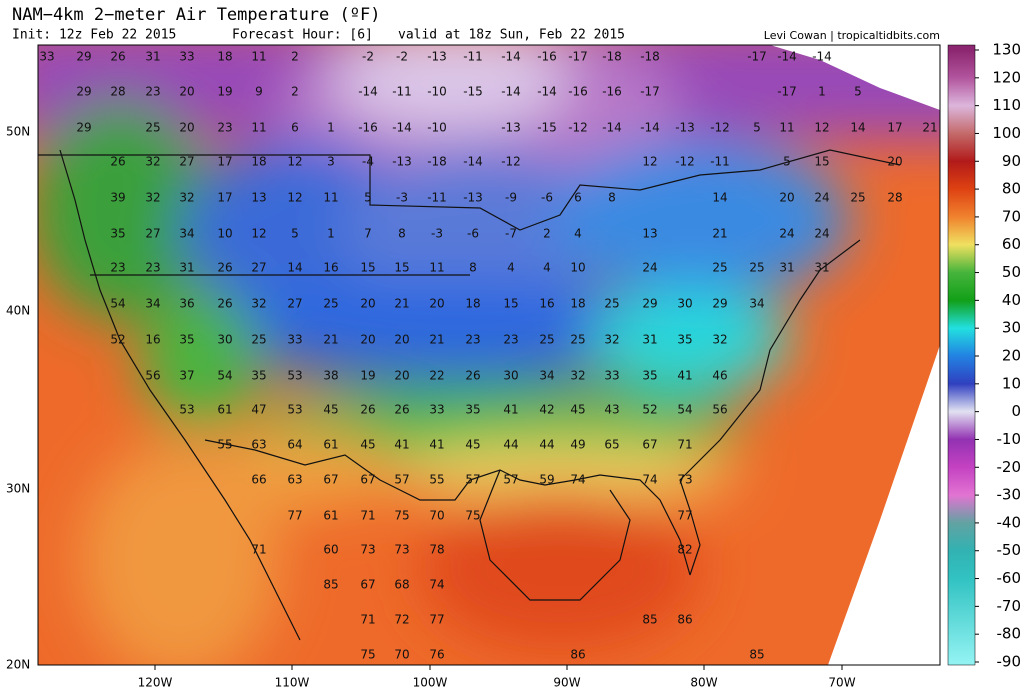 This screenshot has width=1024, height=696. Describe the element at coordinates (1006, 77) in the screenshot. I see `colorbar-label: 120` at that location.